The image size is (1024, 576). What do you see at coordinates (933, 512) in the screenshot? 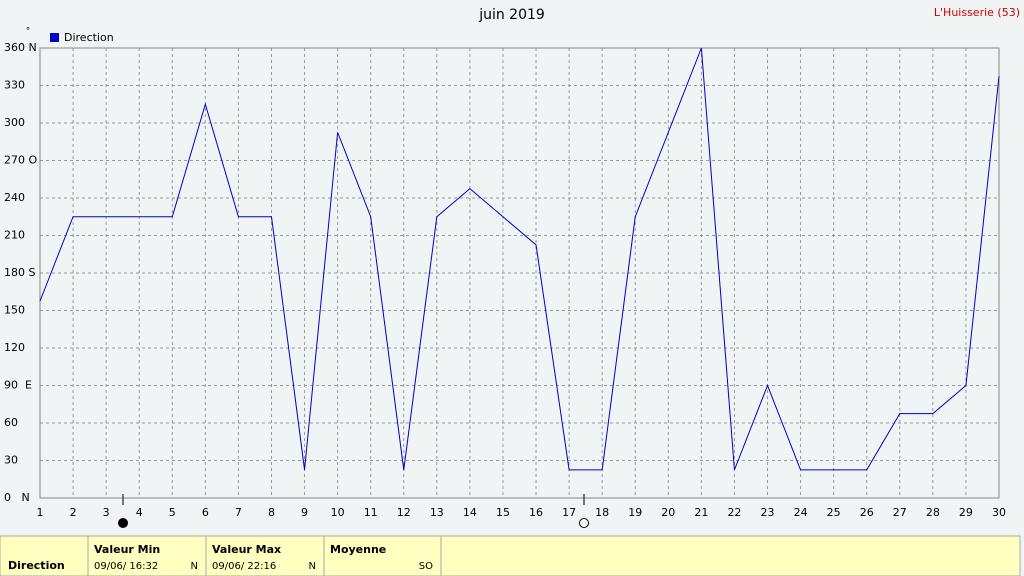
I see `x-tick-label: 28` at bounding box center [933, 512].